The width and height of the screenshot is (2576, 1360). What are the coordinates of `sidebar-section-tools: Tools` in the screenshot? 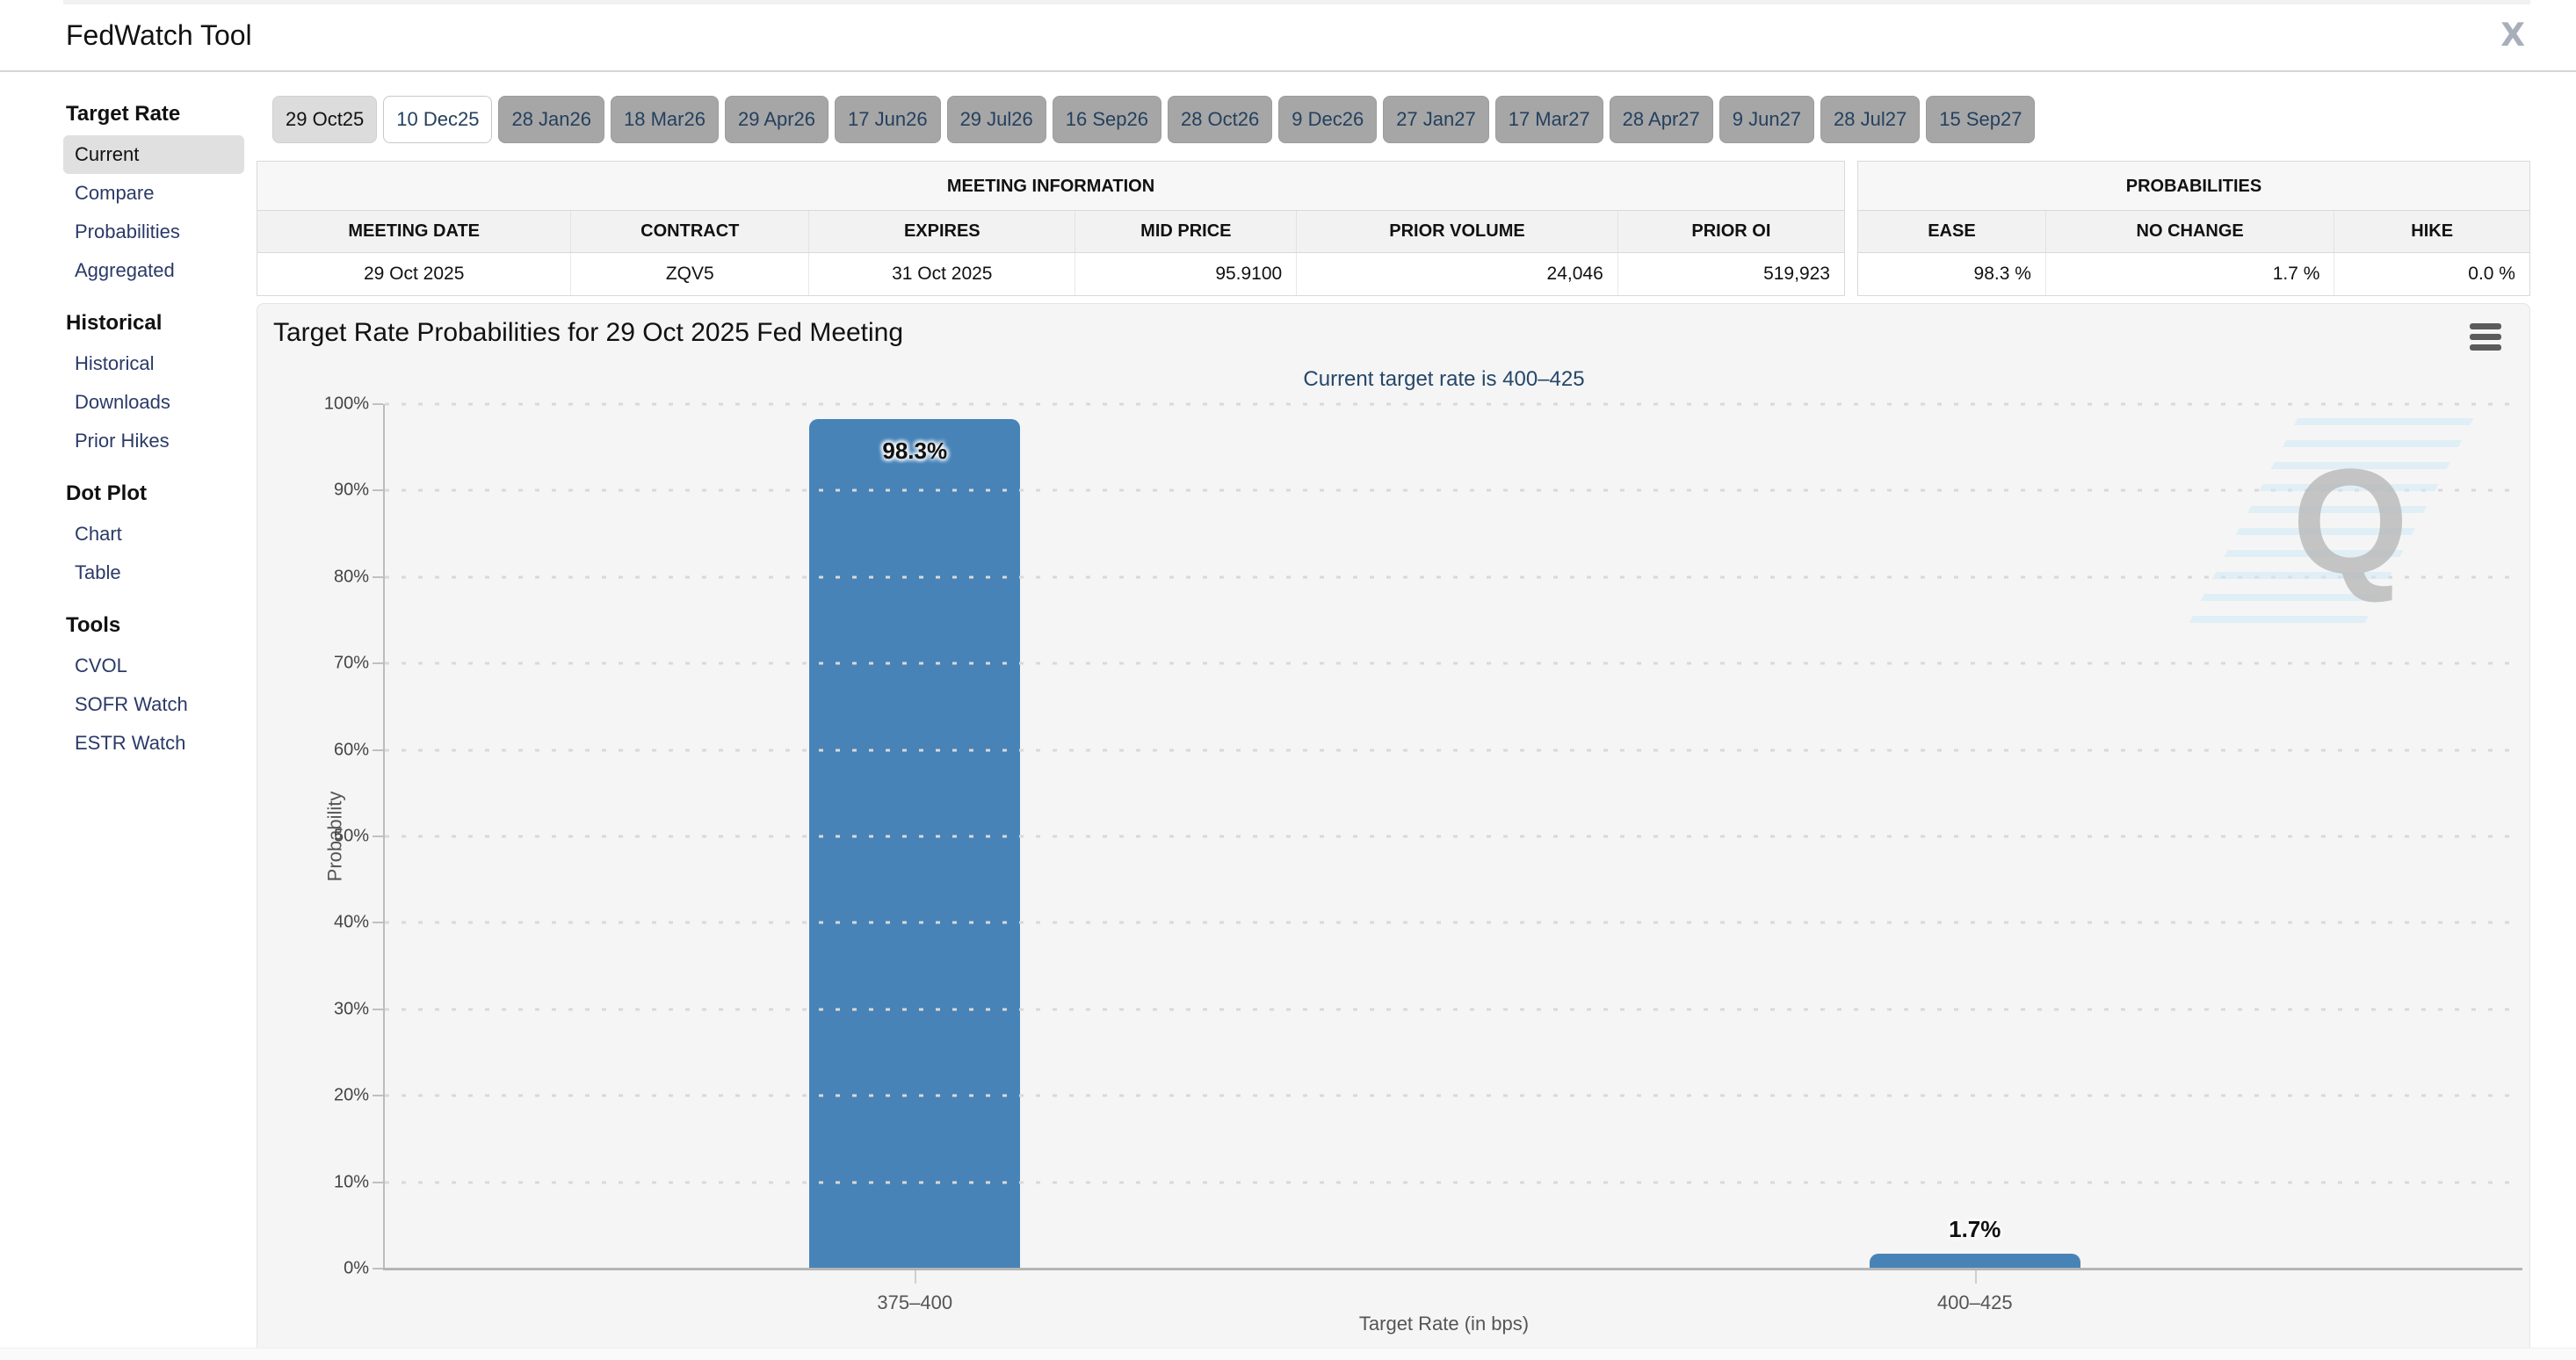 It's located at (93, 625).